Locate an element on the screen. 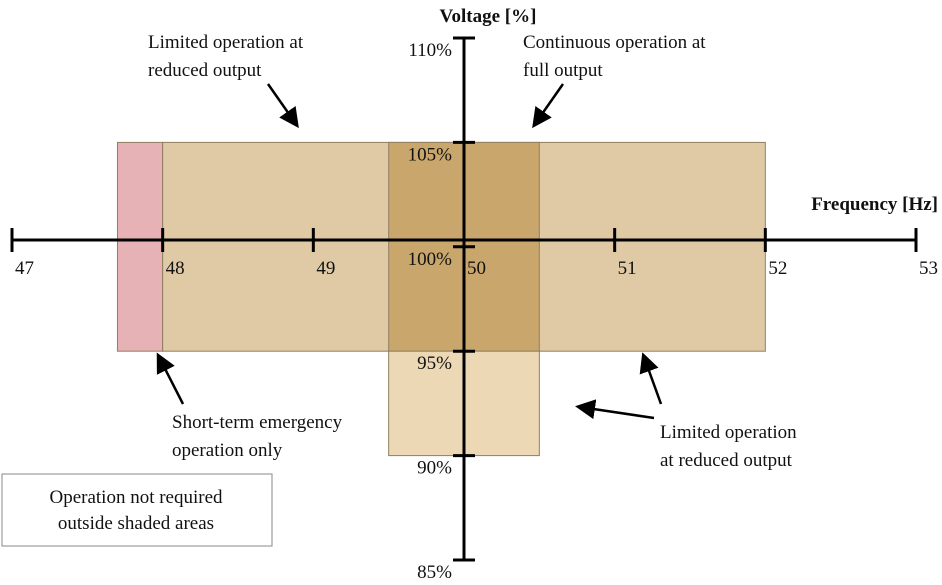 This screenshot has height=585, width=942. y-tick-label: 110% is located at coordinates (430, 50).